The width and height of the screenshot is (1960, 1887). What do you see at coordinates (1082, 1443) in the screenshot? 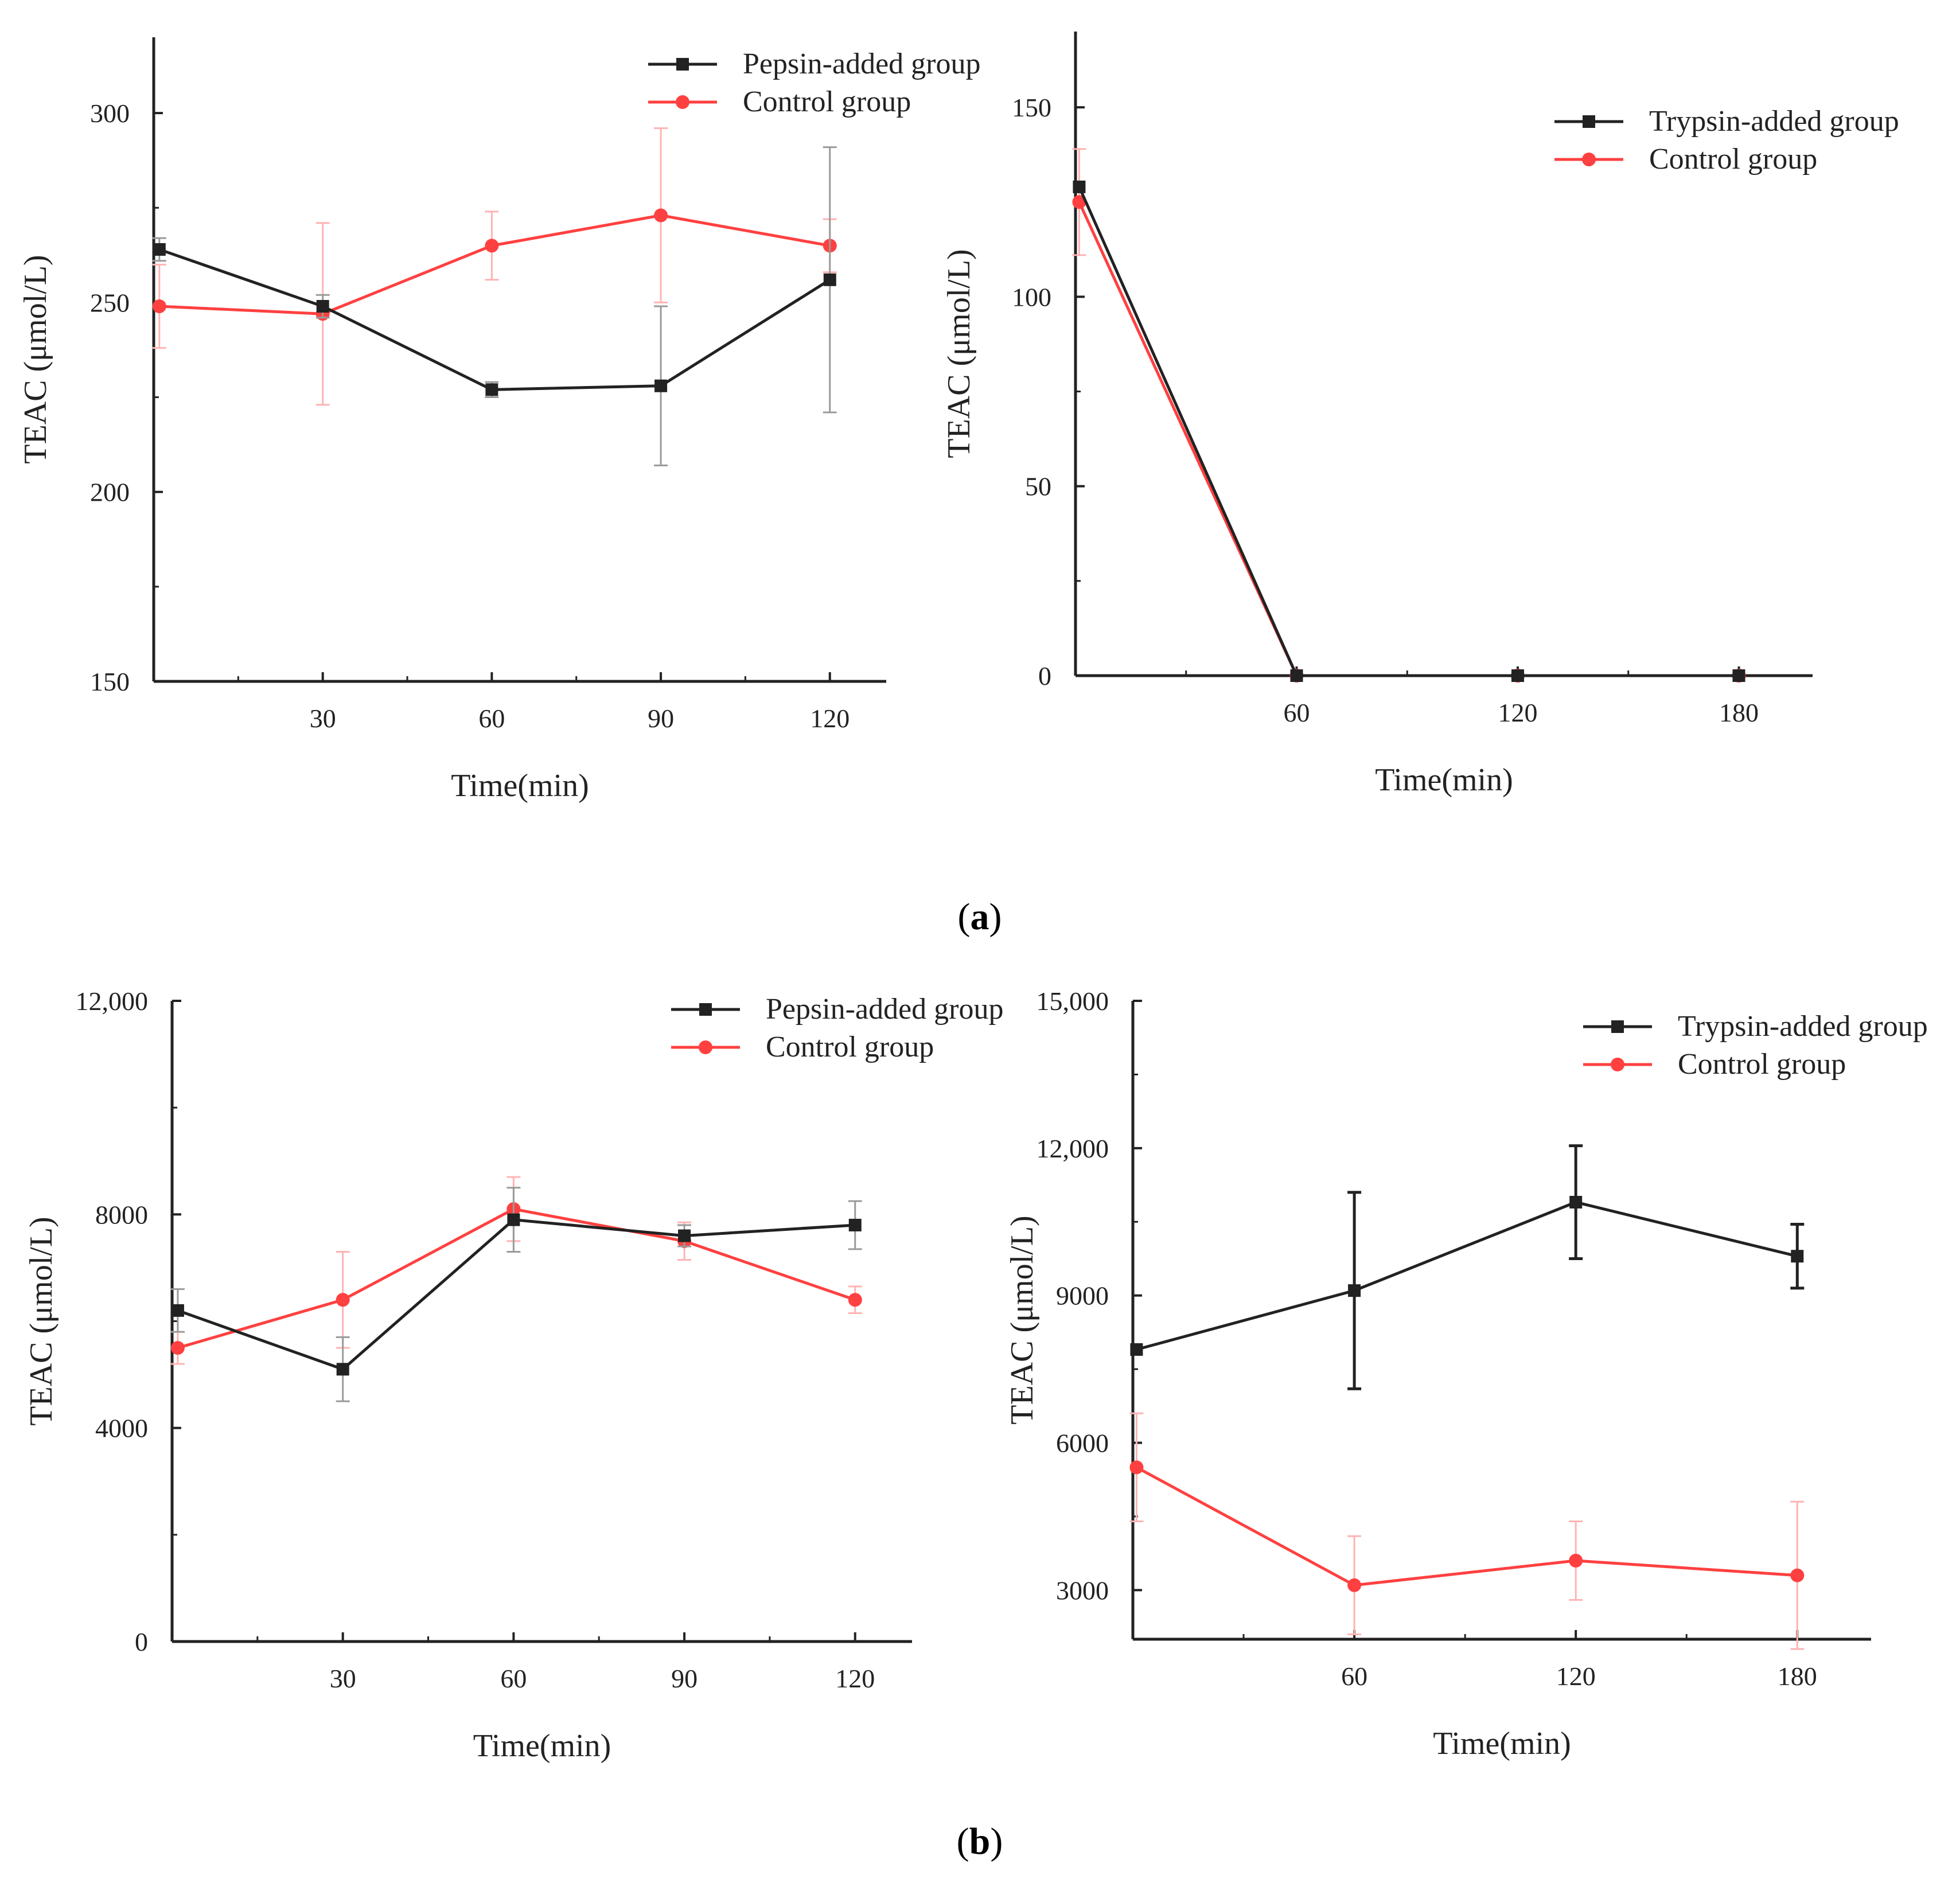
I see `y-tick-label: 6000` at bounding box center [1082, 1443].